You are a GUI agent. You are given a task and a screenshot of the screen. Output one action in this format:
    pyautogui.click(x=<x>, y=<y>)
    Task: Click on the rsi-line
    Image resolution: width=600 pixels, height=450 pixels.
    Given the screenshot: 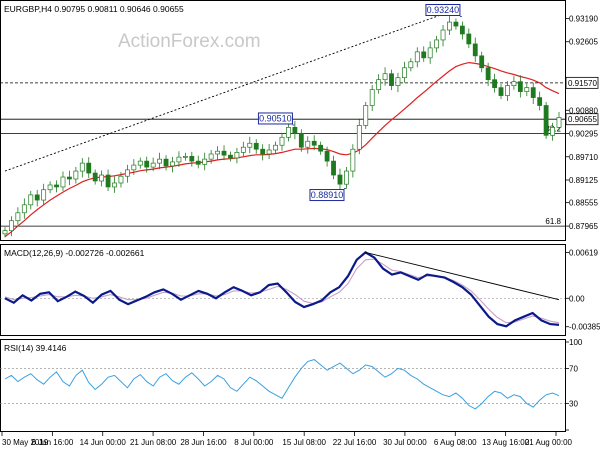 What is the action you would take?
    pyautogui.click(x=282, y=384)
    